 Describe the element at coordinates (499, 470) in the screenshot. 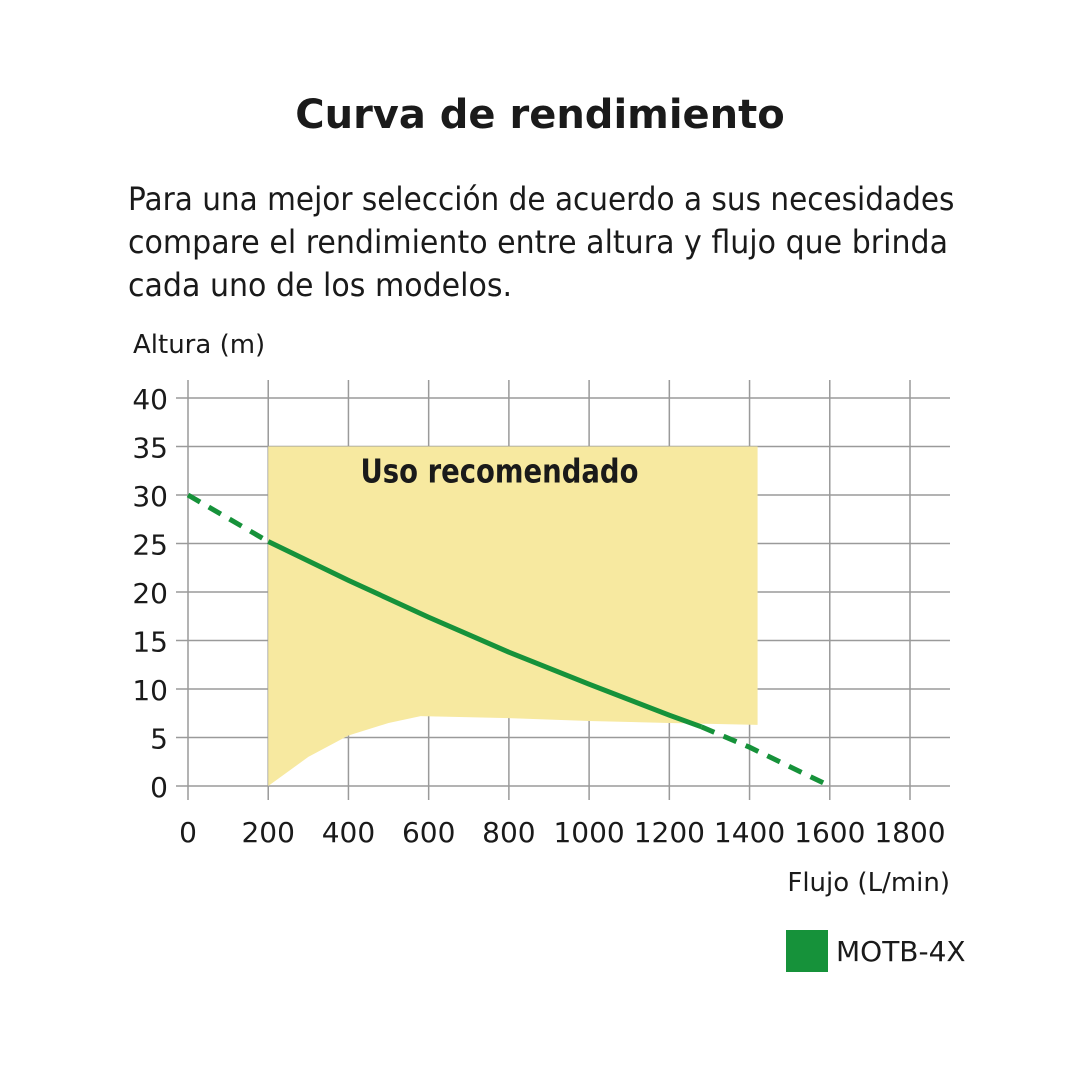

I see `recommended-region-label: Uso recomendado` at that location.